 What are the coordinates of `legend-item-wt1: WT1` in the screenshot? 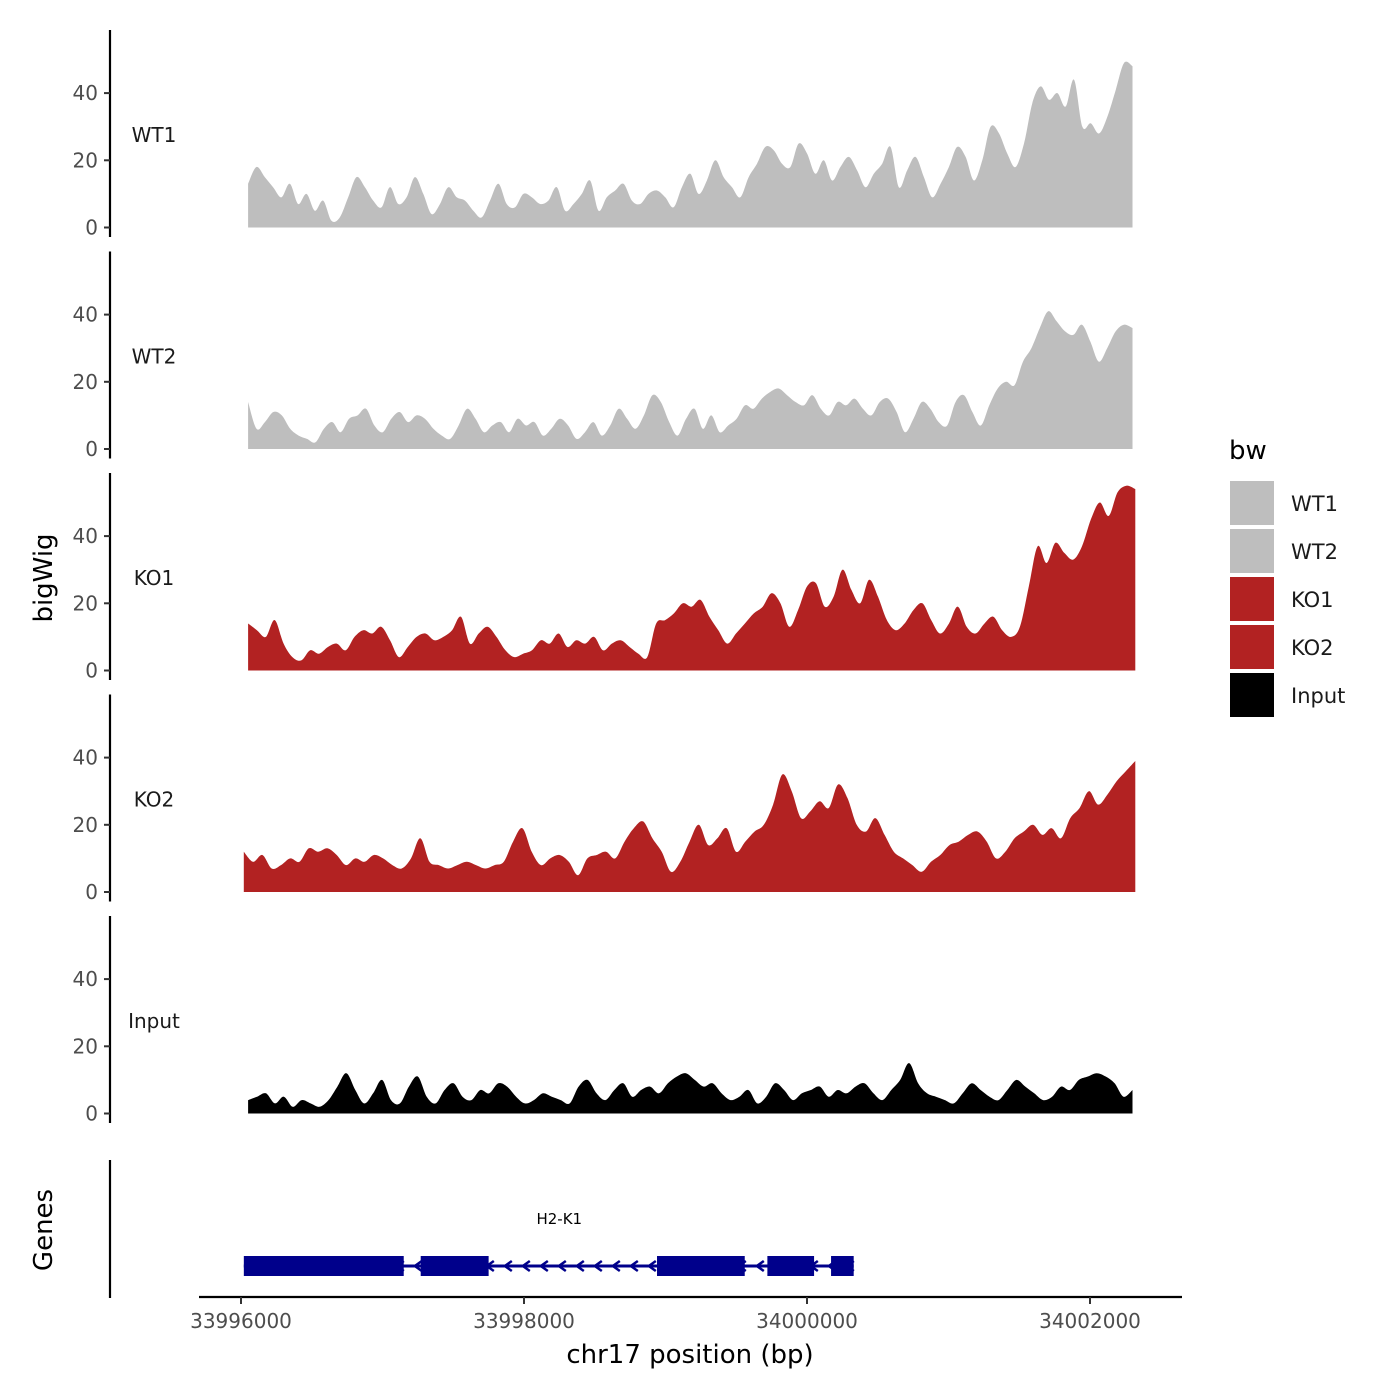 It's located at (1284, 503).